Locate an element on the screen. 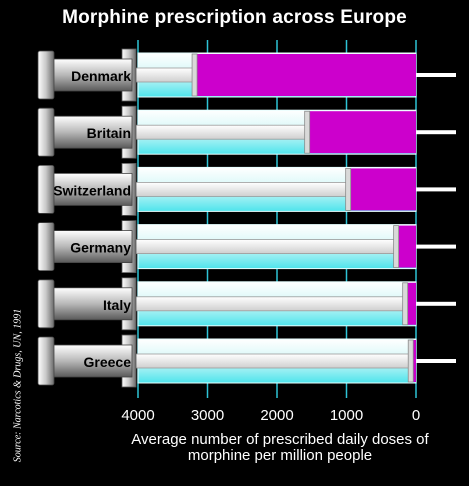 Image resolution: width=469 pixels, height=486 pixels. category-label: Denmark is located at coordinates (101, 76).